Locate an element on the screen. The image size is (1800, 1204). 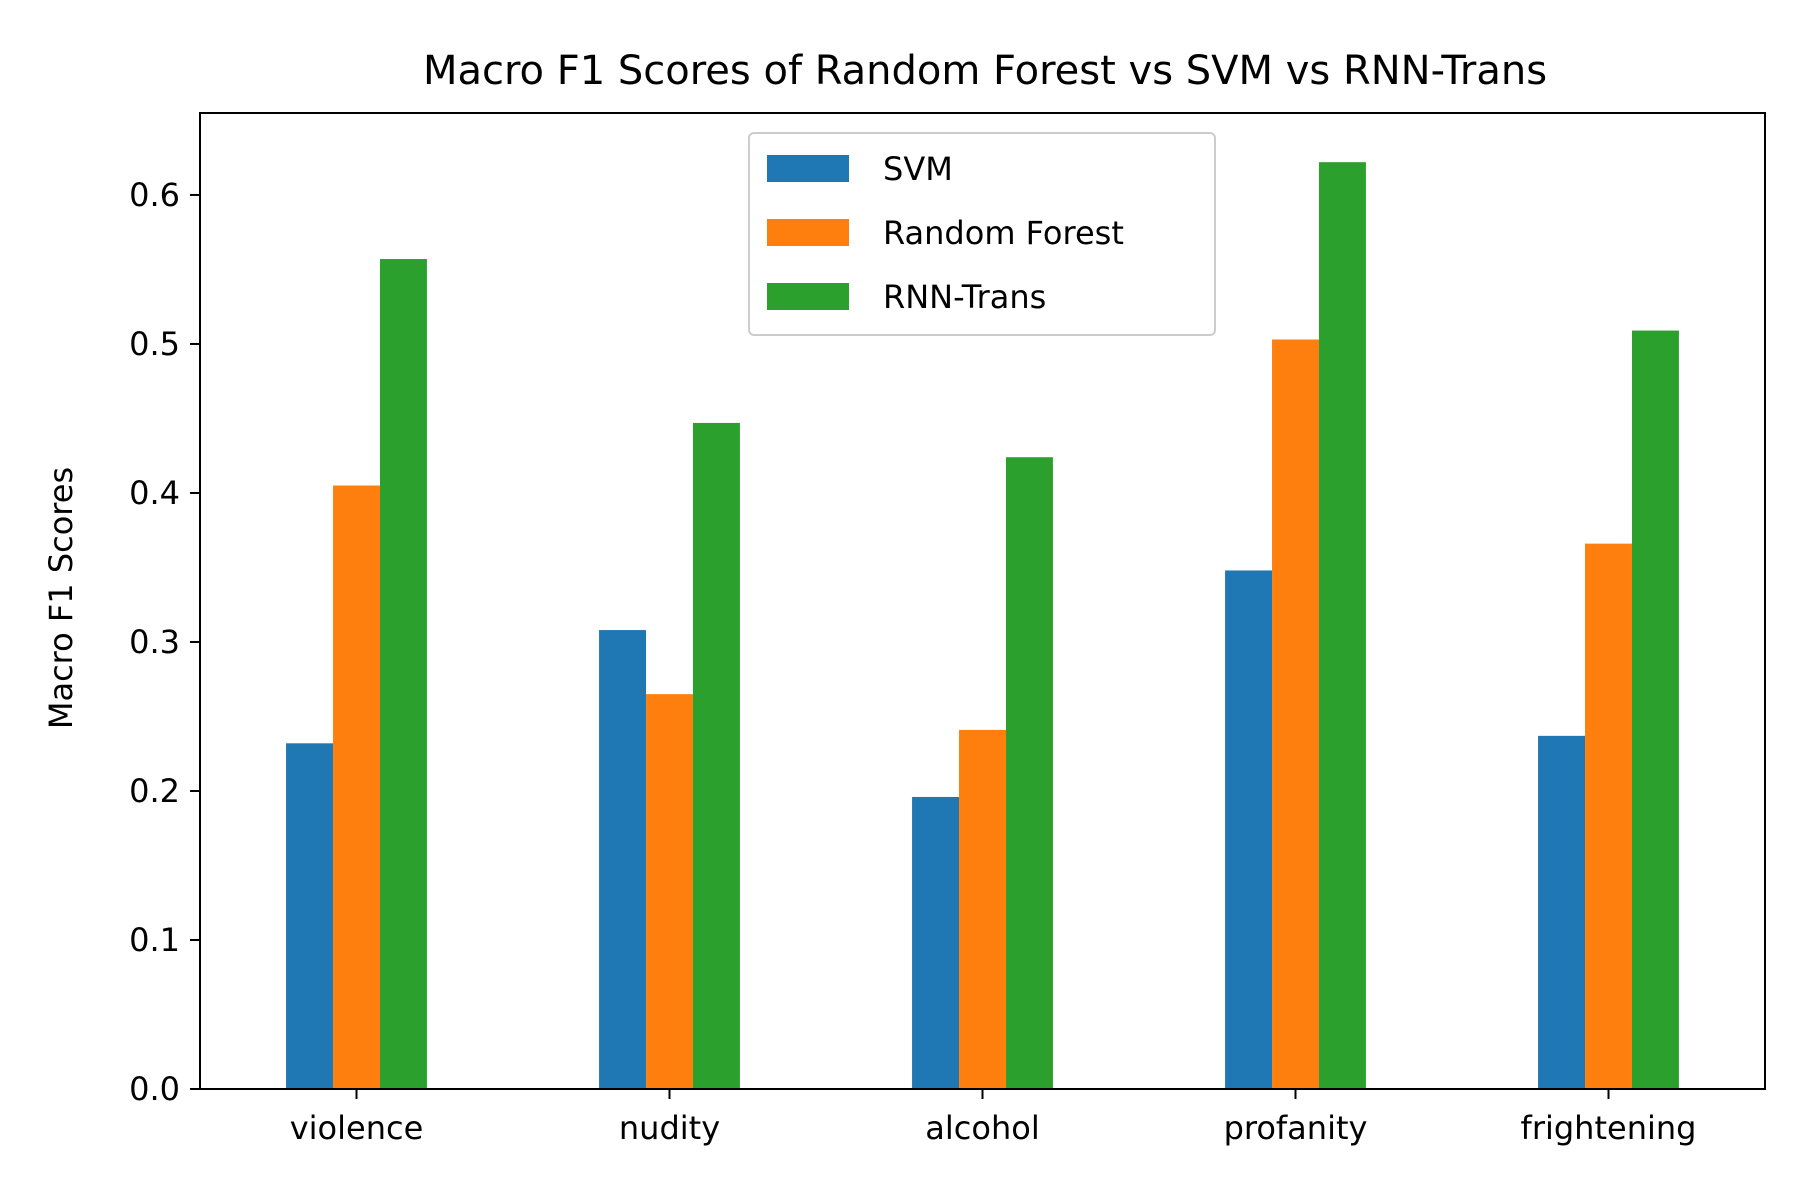
y-tick-label: 0.5 is located at coordinates (154, 344).